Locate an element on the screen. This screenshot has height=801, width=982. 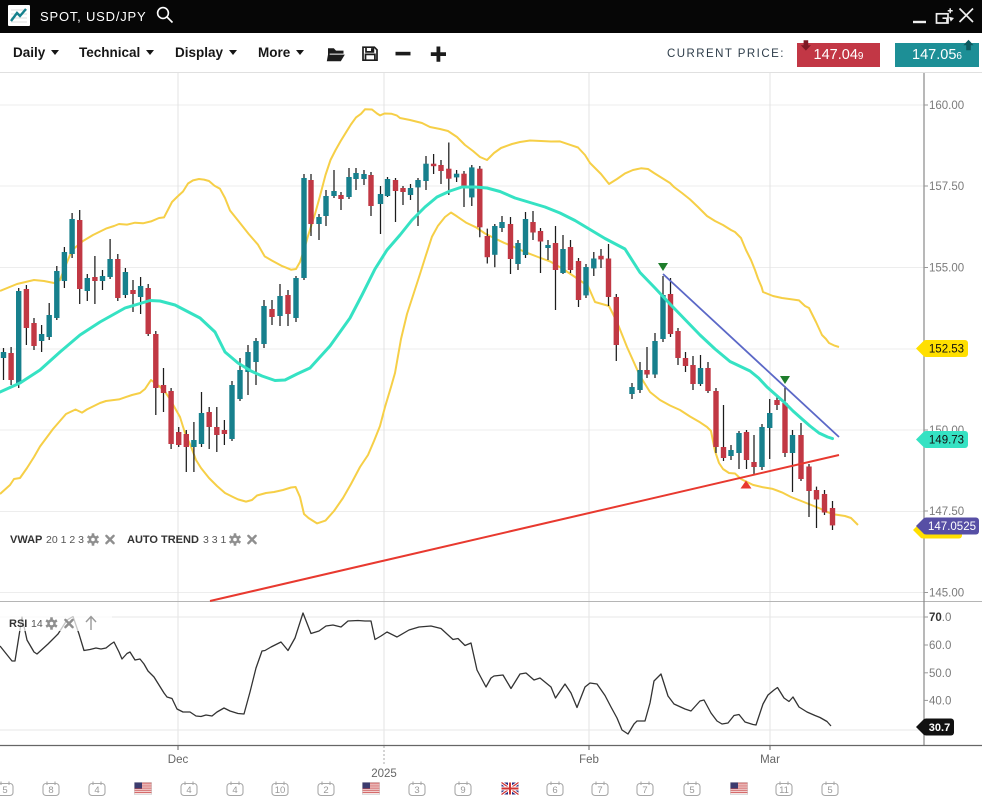
svg-text: 50.0 is located at coordinates (940, 674).